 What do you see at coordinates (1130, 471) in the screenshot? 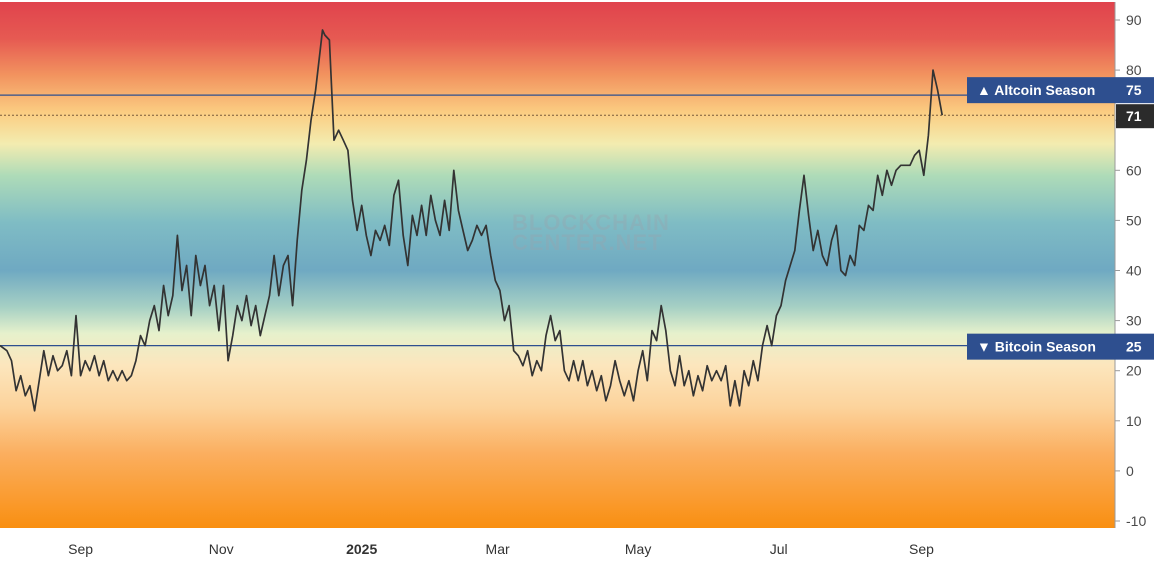
I see `y-tick-label: 0` at bounding box center [1130, 471].